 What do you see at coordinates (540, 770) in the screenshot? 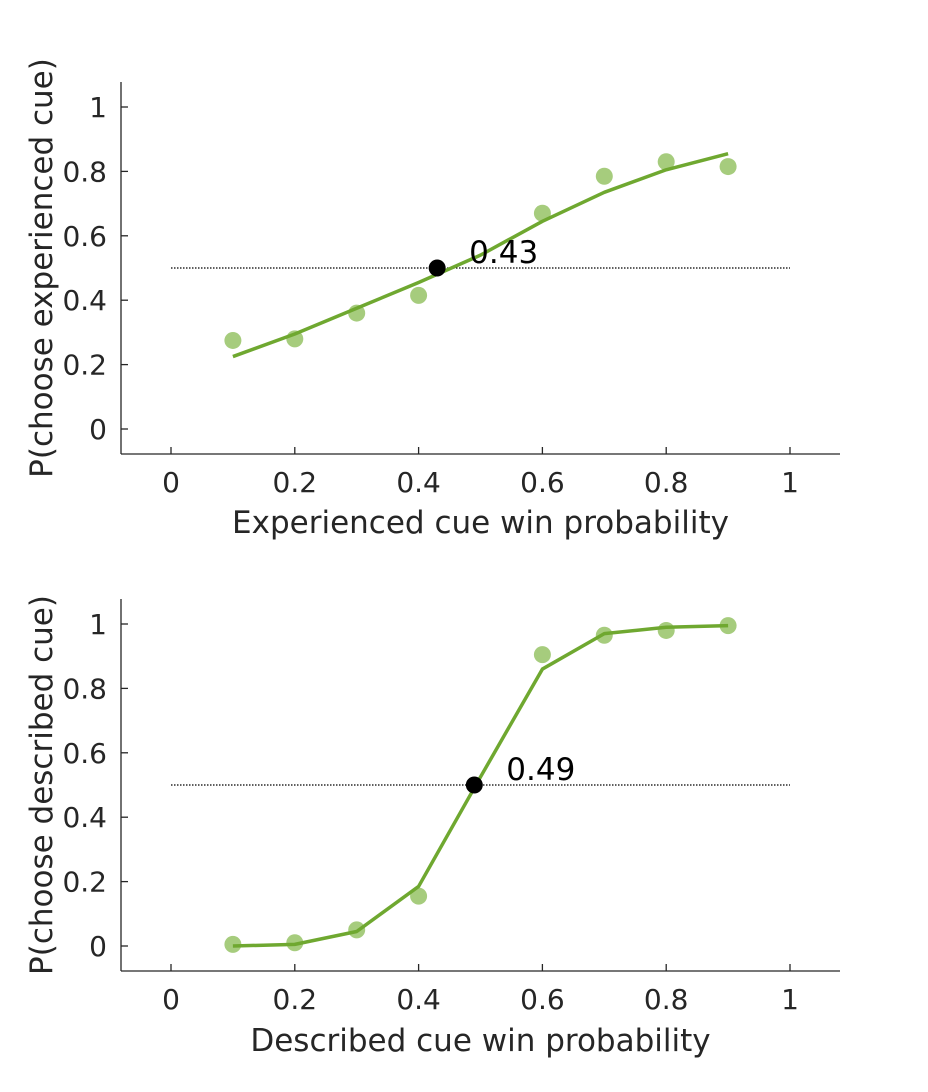
I see `threshold-label: 0.49` at bounding box center [540, 770].